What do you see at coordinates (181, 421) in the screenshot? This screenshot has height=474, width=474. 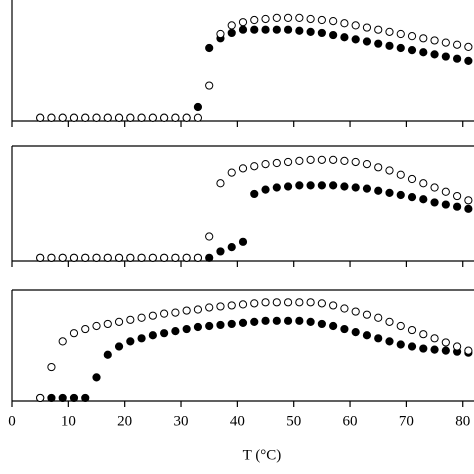 I see `x-tick-label: 30` at bounding box center [181, 421].